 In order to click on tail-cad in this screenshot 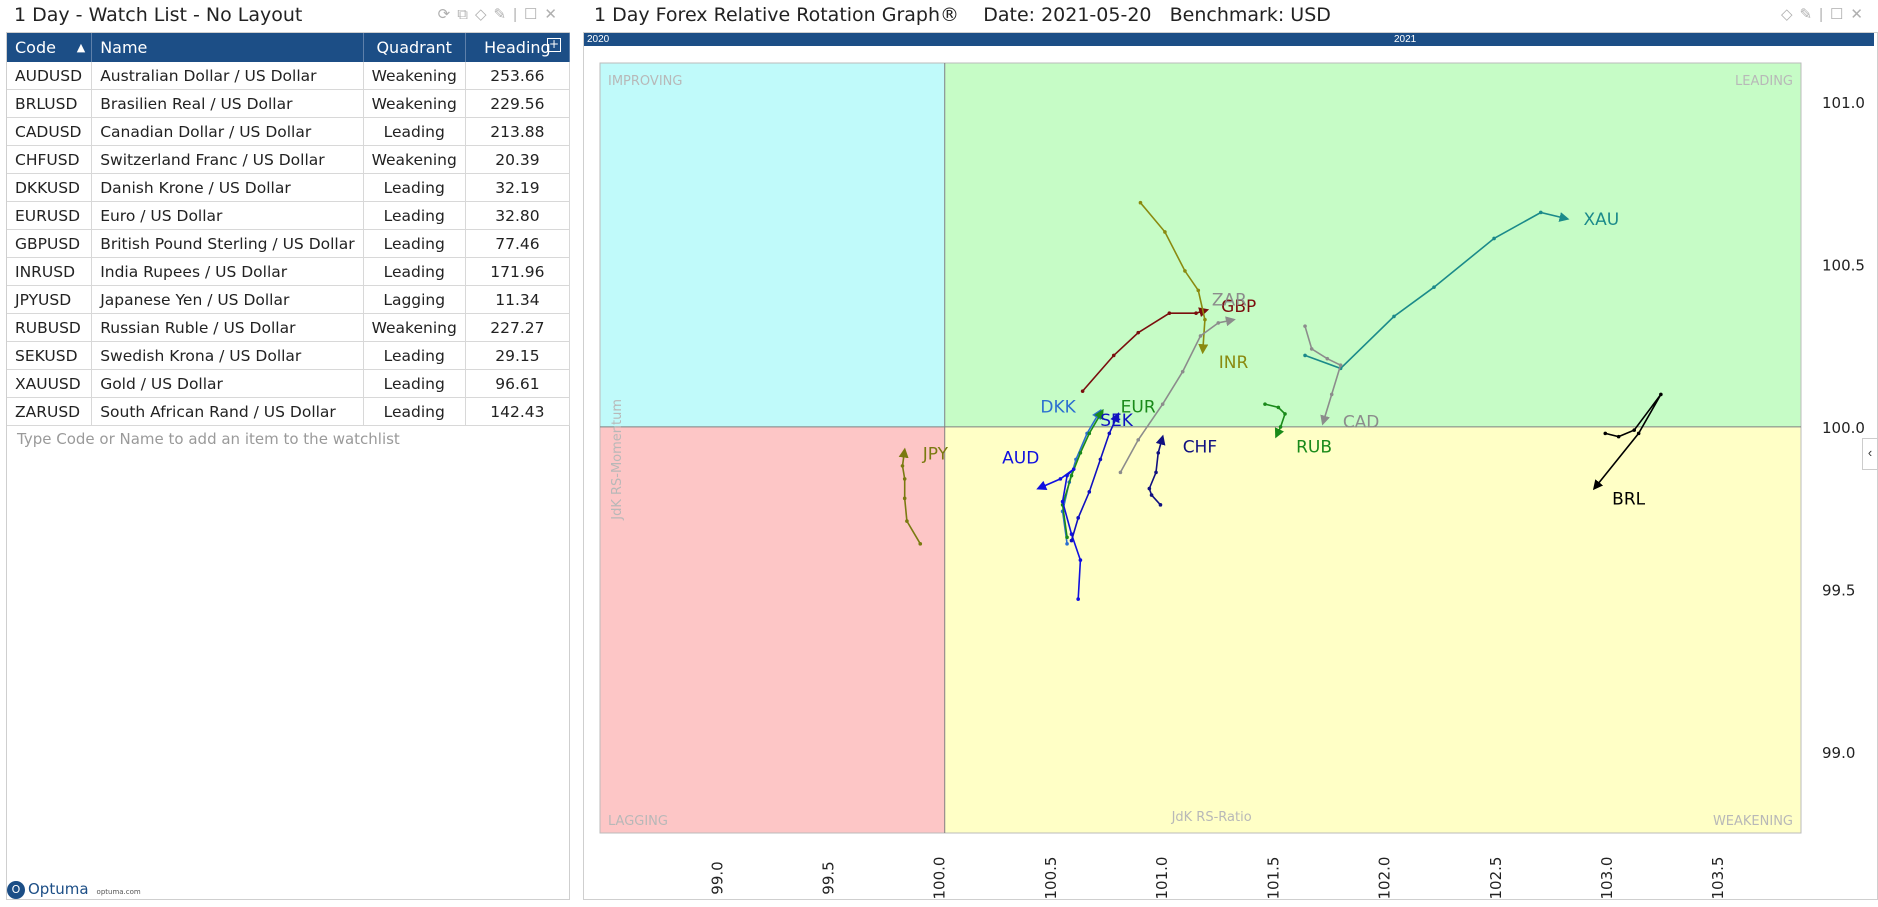, I will do `click(1323, 375)`.